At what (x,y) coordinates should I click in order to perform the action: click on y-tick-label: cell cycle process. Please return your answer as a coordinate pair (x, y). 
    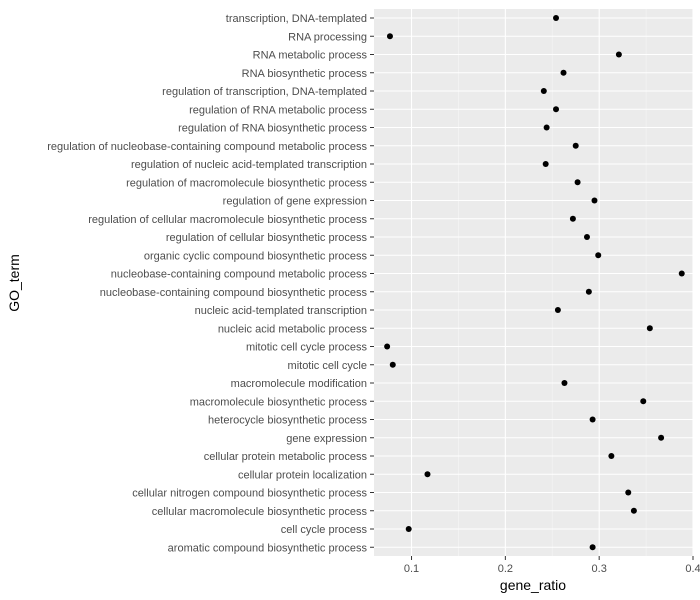
    Looking at the image, I should click on (324, 530).